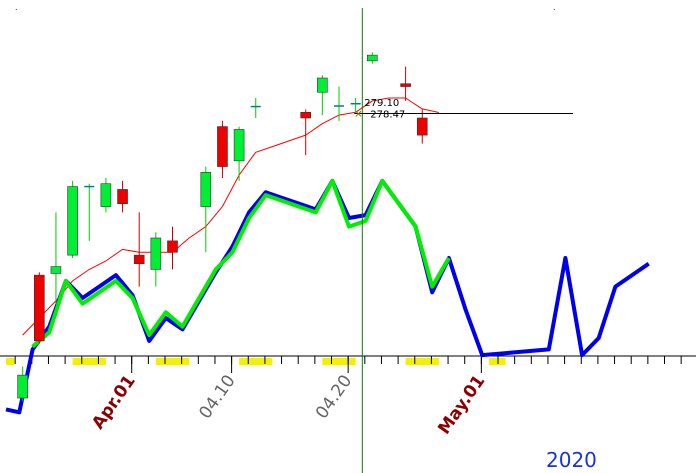 This screenshot has width=696, height=473. Describe the element at coordinates (571, 460) in the screenshot. I see `year-label: 2020` at that location.